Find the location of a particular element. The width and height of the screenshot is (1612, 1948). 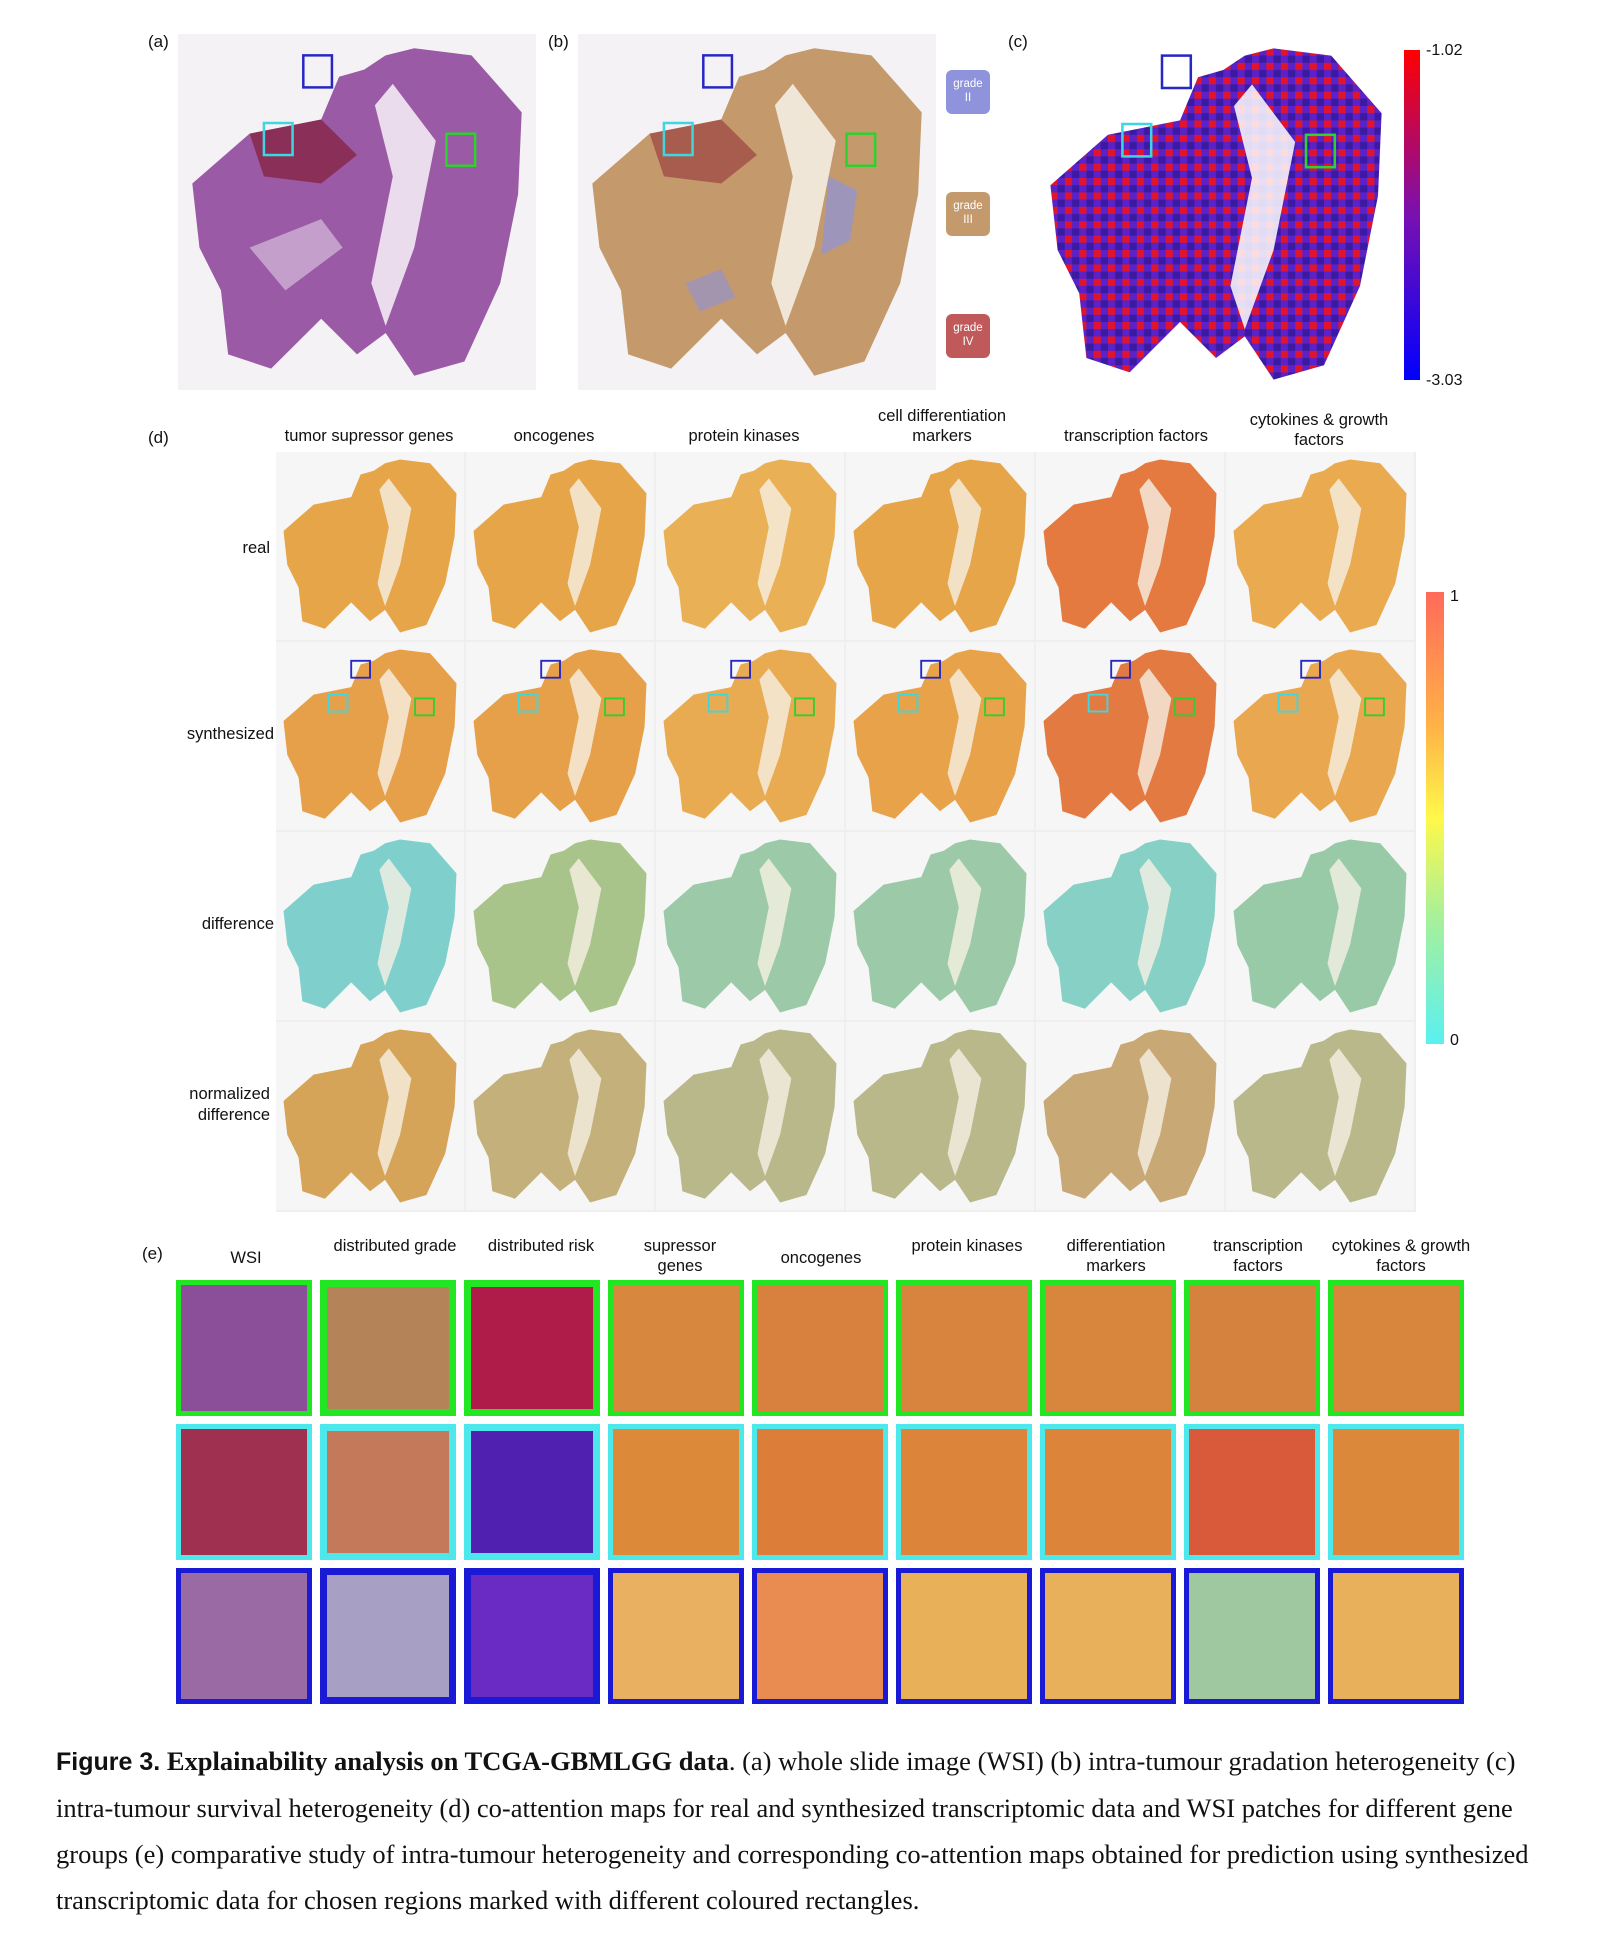

e-column-header: transcription factors is located at coordinates (1258, 1256).